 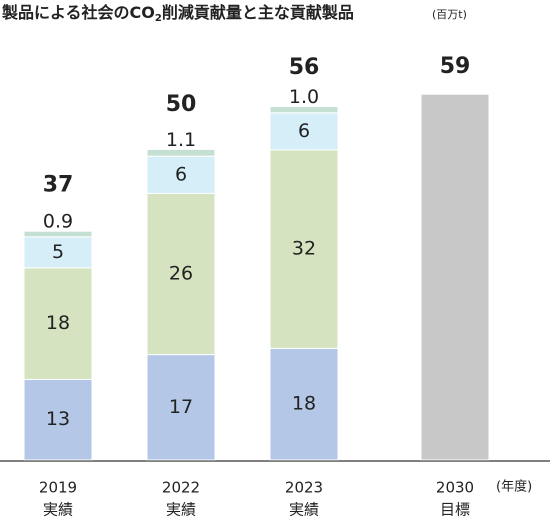 I want to click on value-label: 17, so click(x=181, y=407).